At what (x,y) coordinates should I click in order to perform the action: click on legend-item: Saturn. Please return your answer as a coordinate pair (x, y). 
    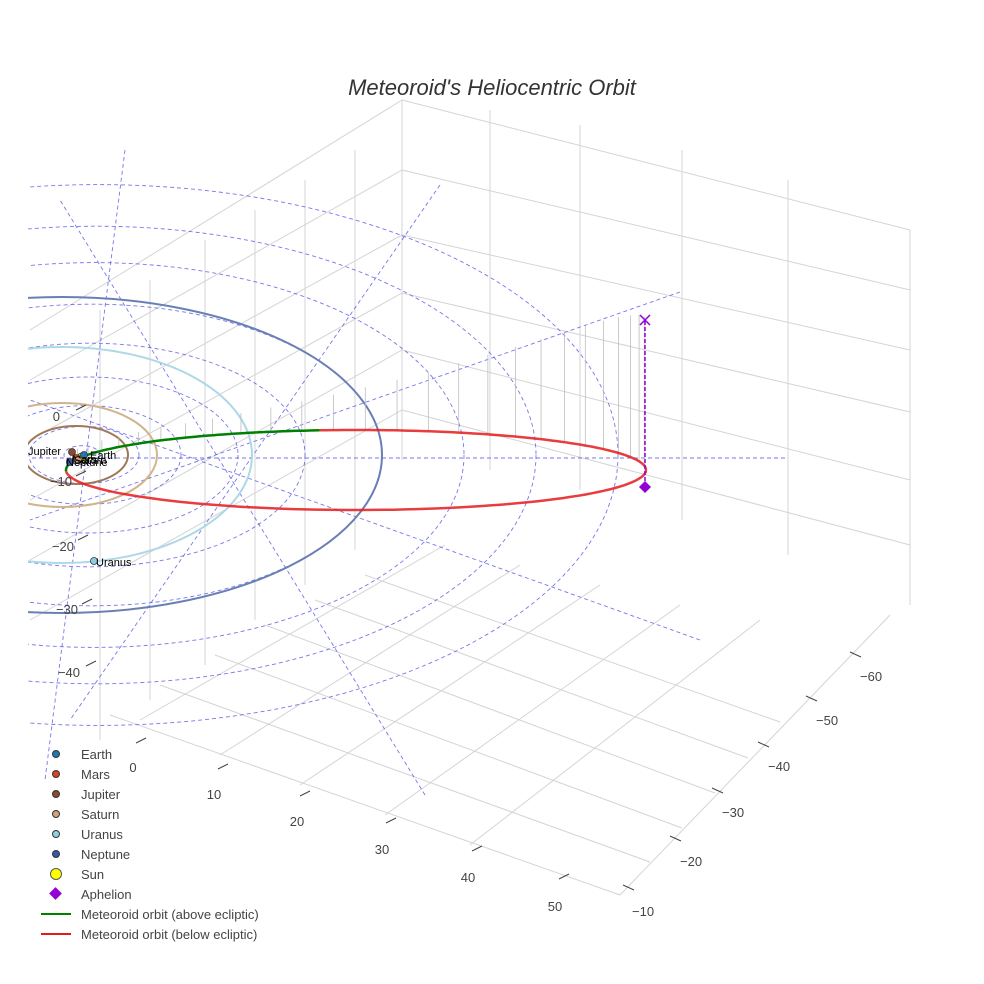
    Looking at the image, I should click on (149, 814).